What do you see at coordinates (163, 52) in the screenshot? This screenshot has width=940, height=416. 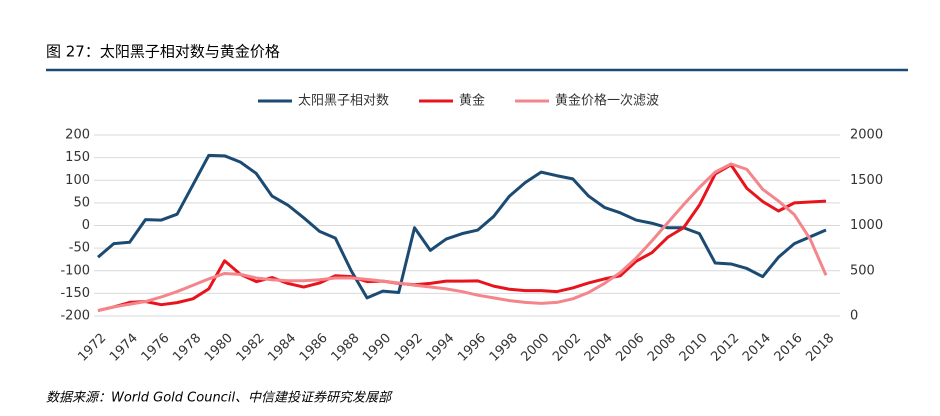 I see `chart-title: 图 27：太阳黑子相对数与黄金价格` at bounding box center [163, 52].